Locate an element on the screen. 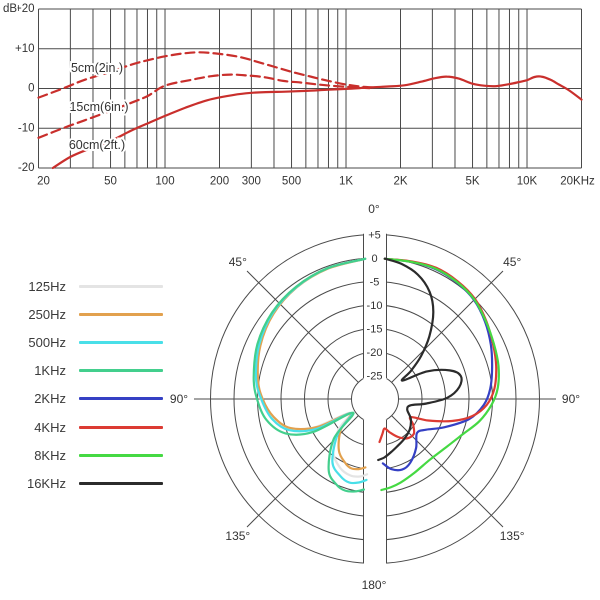 This screenshot has width=600, height=600. legend-item: 2KHz is located at coordinates (93, 399).